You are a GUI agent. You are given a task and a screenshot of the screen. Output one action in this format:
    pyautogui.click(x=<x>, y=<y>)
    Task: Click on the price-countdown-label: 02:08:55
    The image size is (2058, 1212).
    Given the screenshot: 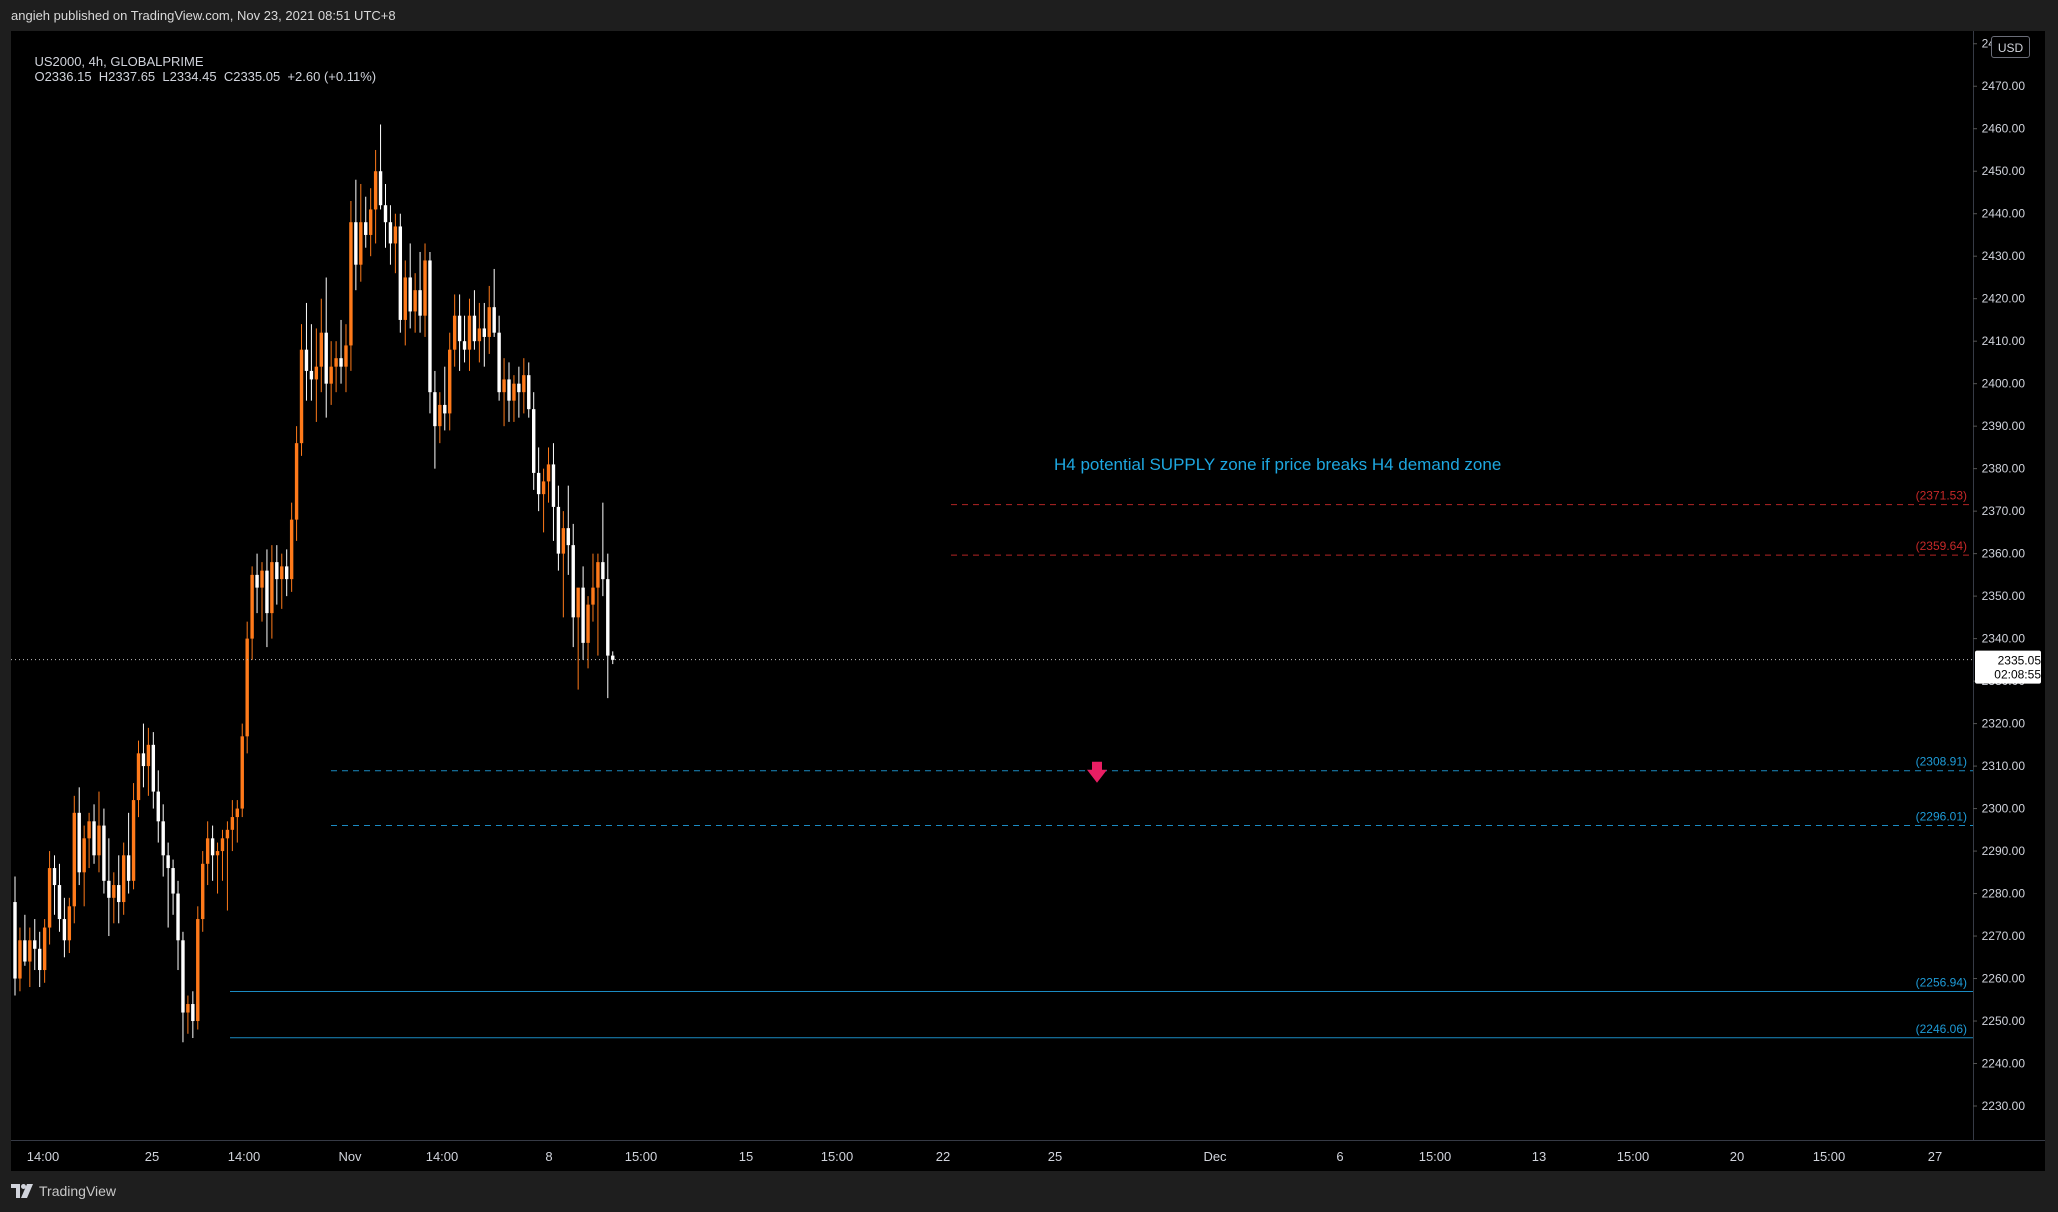 What is the action you would take?
    pyautogui.click(x=2017, y=675)
    